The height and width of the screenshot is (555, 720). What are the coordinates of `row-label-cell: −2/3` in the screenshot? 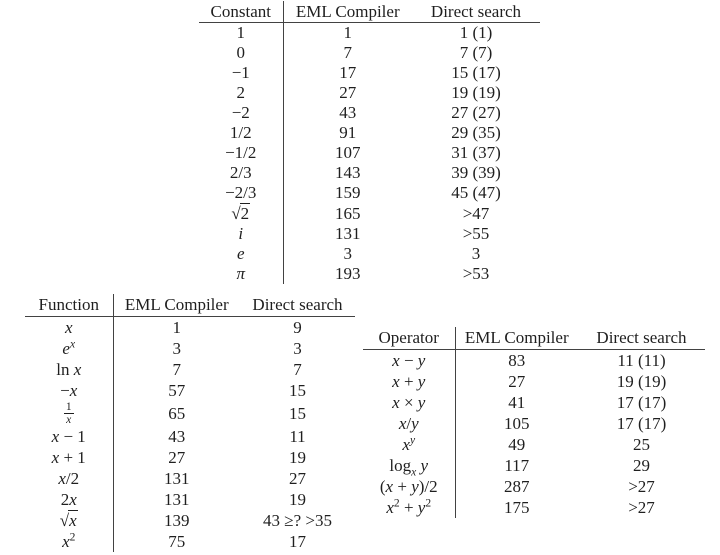 It's located at (241, 193).